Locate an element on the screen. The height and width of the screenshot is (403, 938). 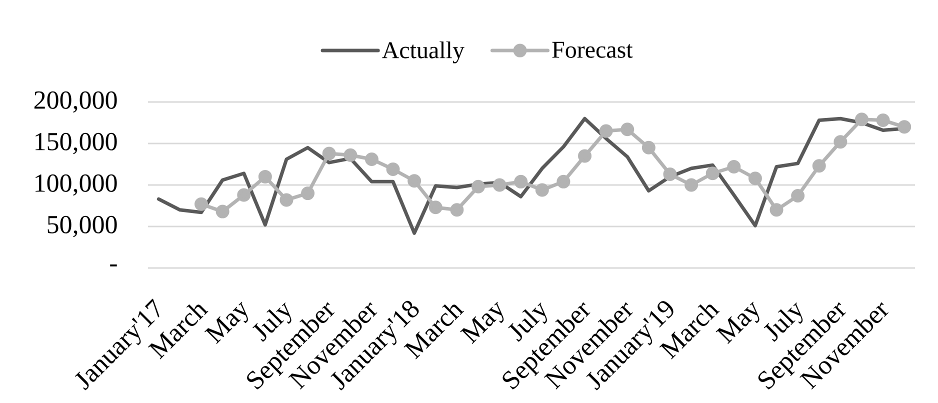
y-tick-label: 50,000 is located at coordinates (82, 227).